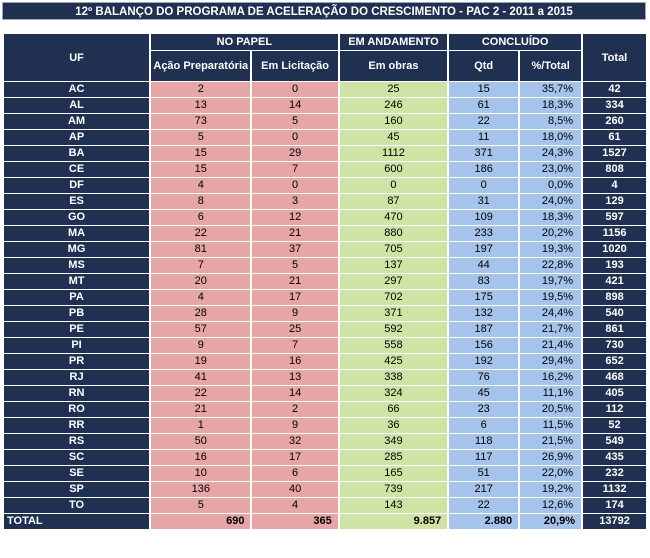  I want to click on cell-qtd: 44, so click(484, 265).